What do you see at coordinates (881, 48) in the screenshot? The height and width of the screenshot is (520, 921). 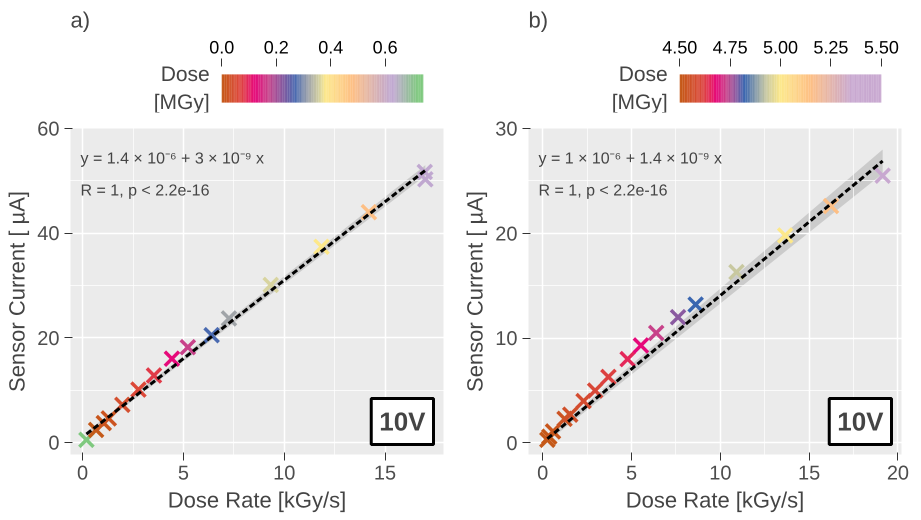 I see `color-bar-label: 5.50` at bounding box center [881, 48].